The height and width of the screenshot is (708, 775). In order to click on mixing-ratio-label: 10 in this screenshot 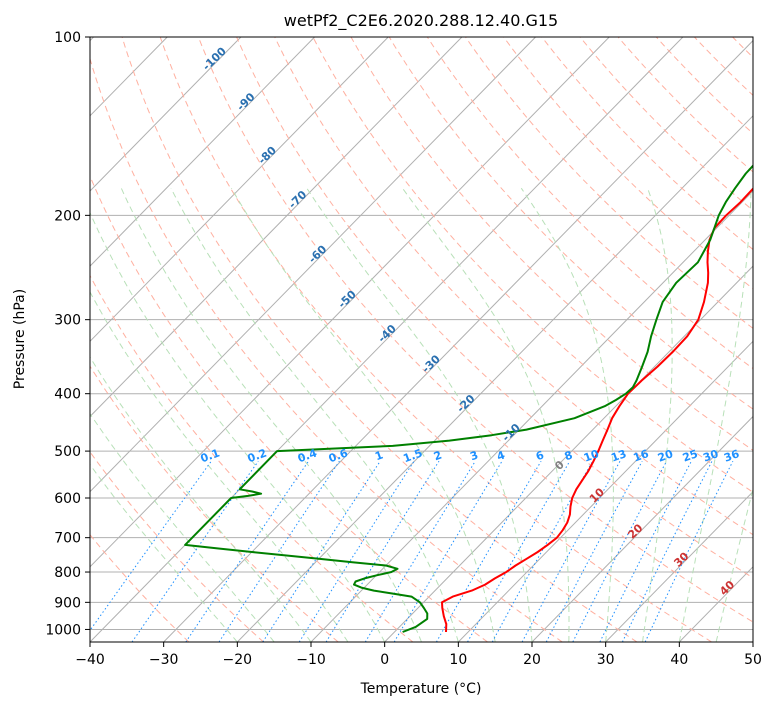, I will do `click(591, 456)`.